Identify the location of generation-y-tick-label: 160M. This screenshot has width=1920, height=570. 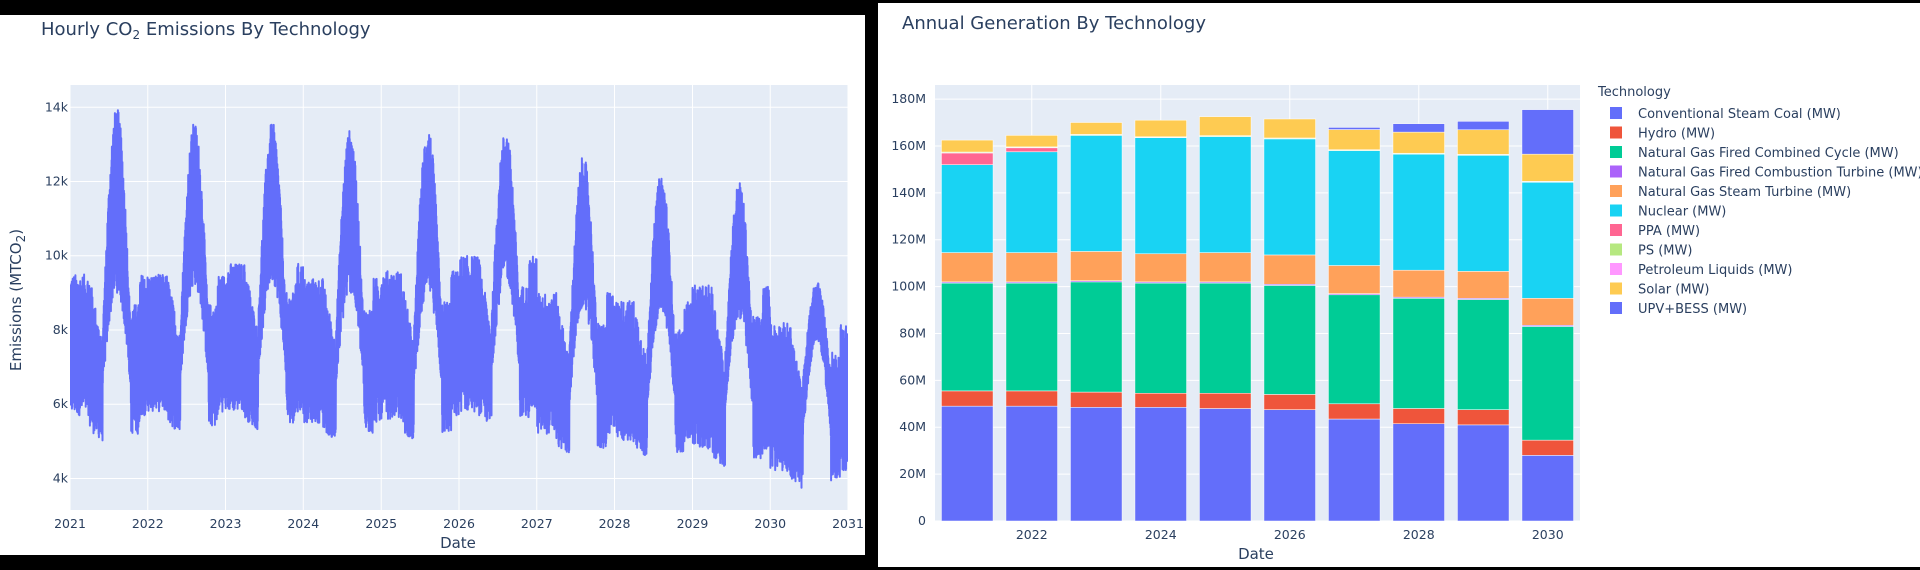
(908, 145).